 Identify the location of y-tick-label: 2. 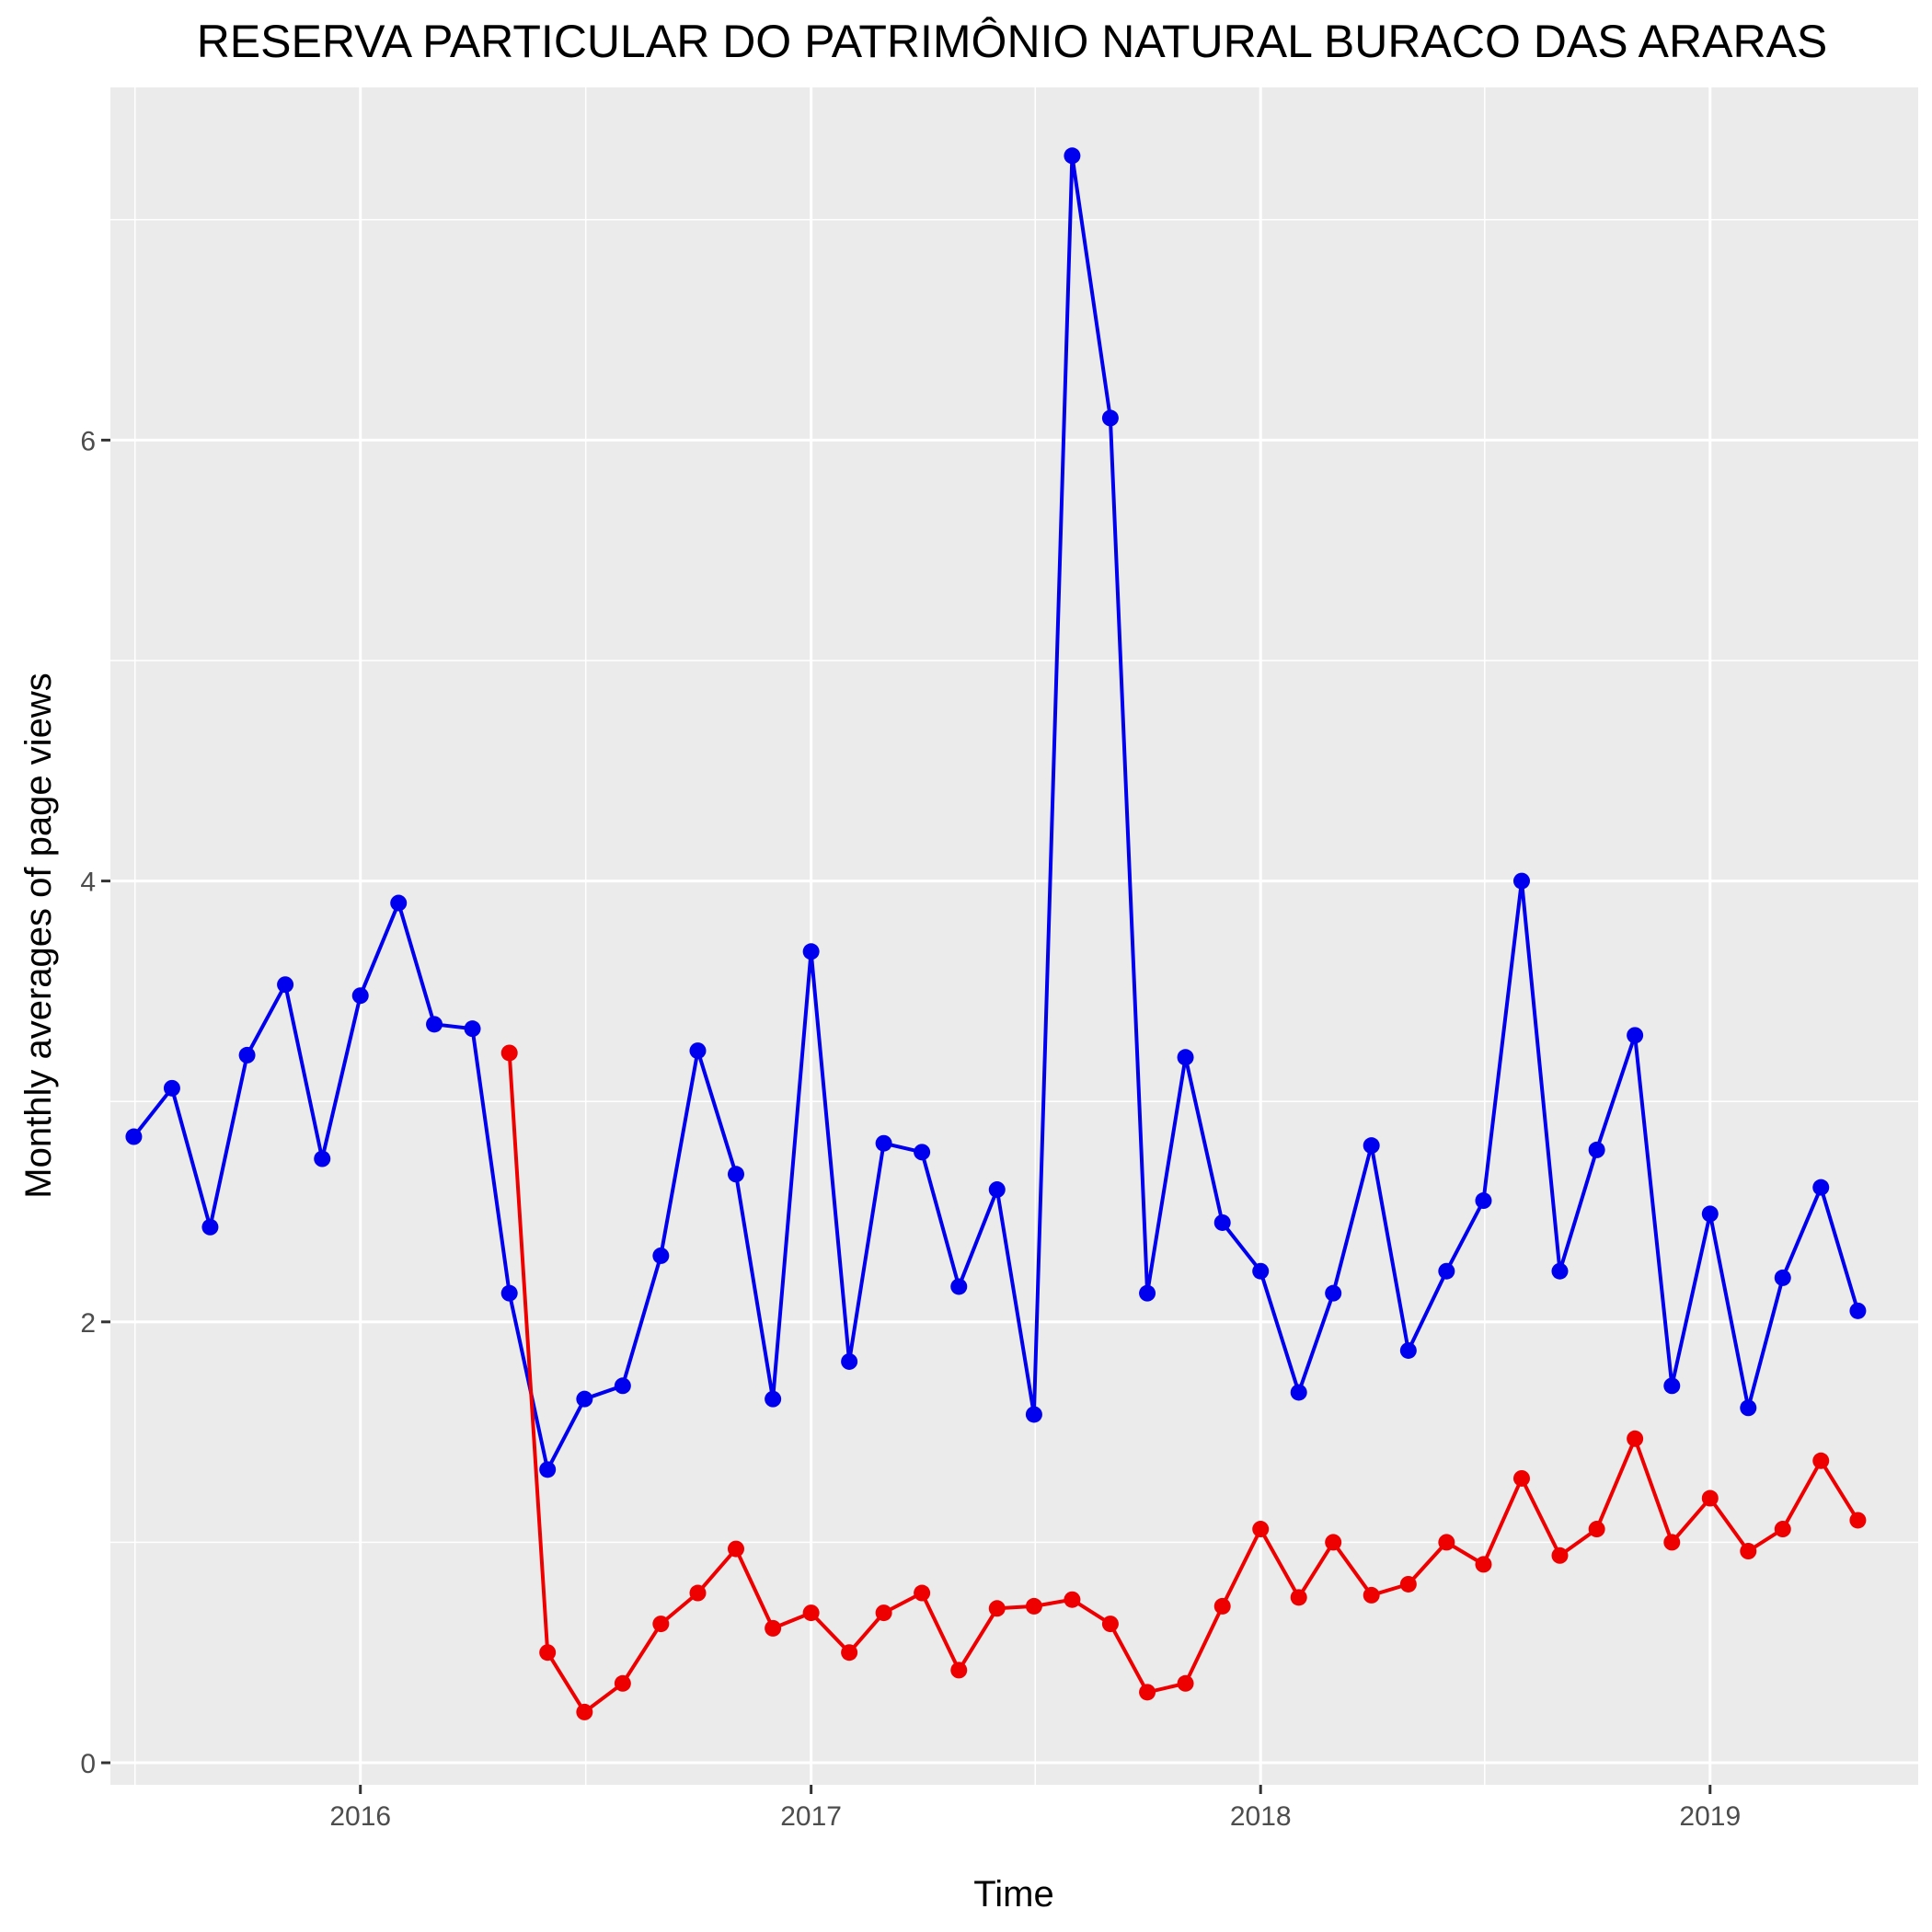
(88, 1323).